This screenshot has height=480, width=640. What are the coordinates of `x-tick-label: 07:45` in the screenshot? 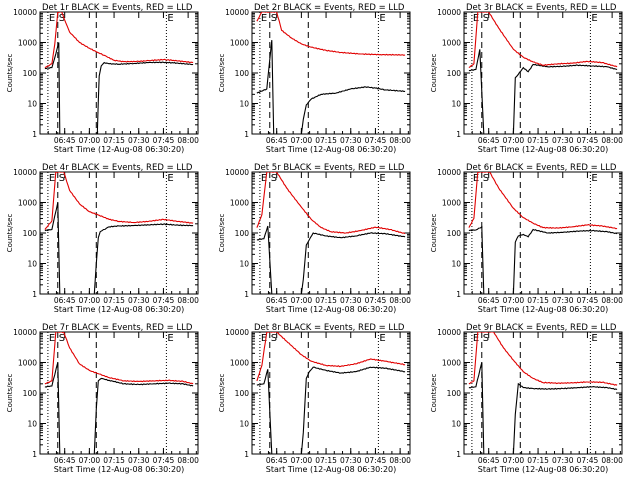 It's located at (588, 300).